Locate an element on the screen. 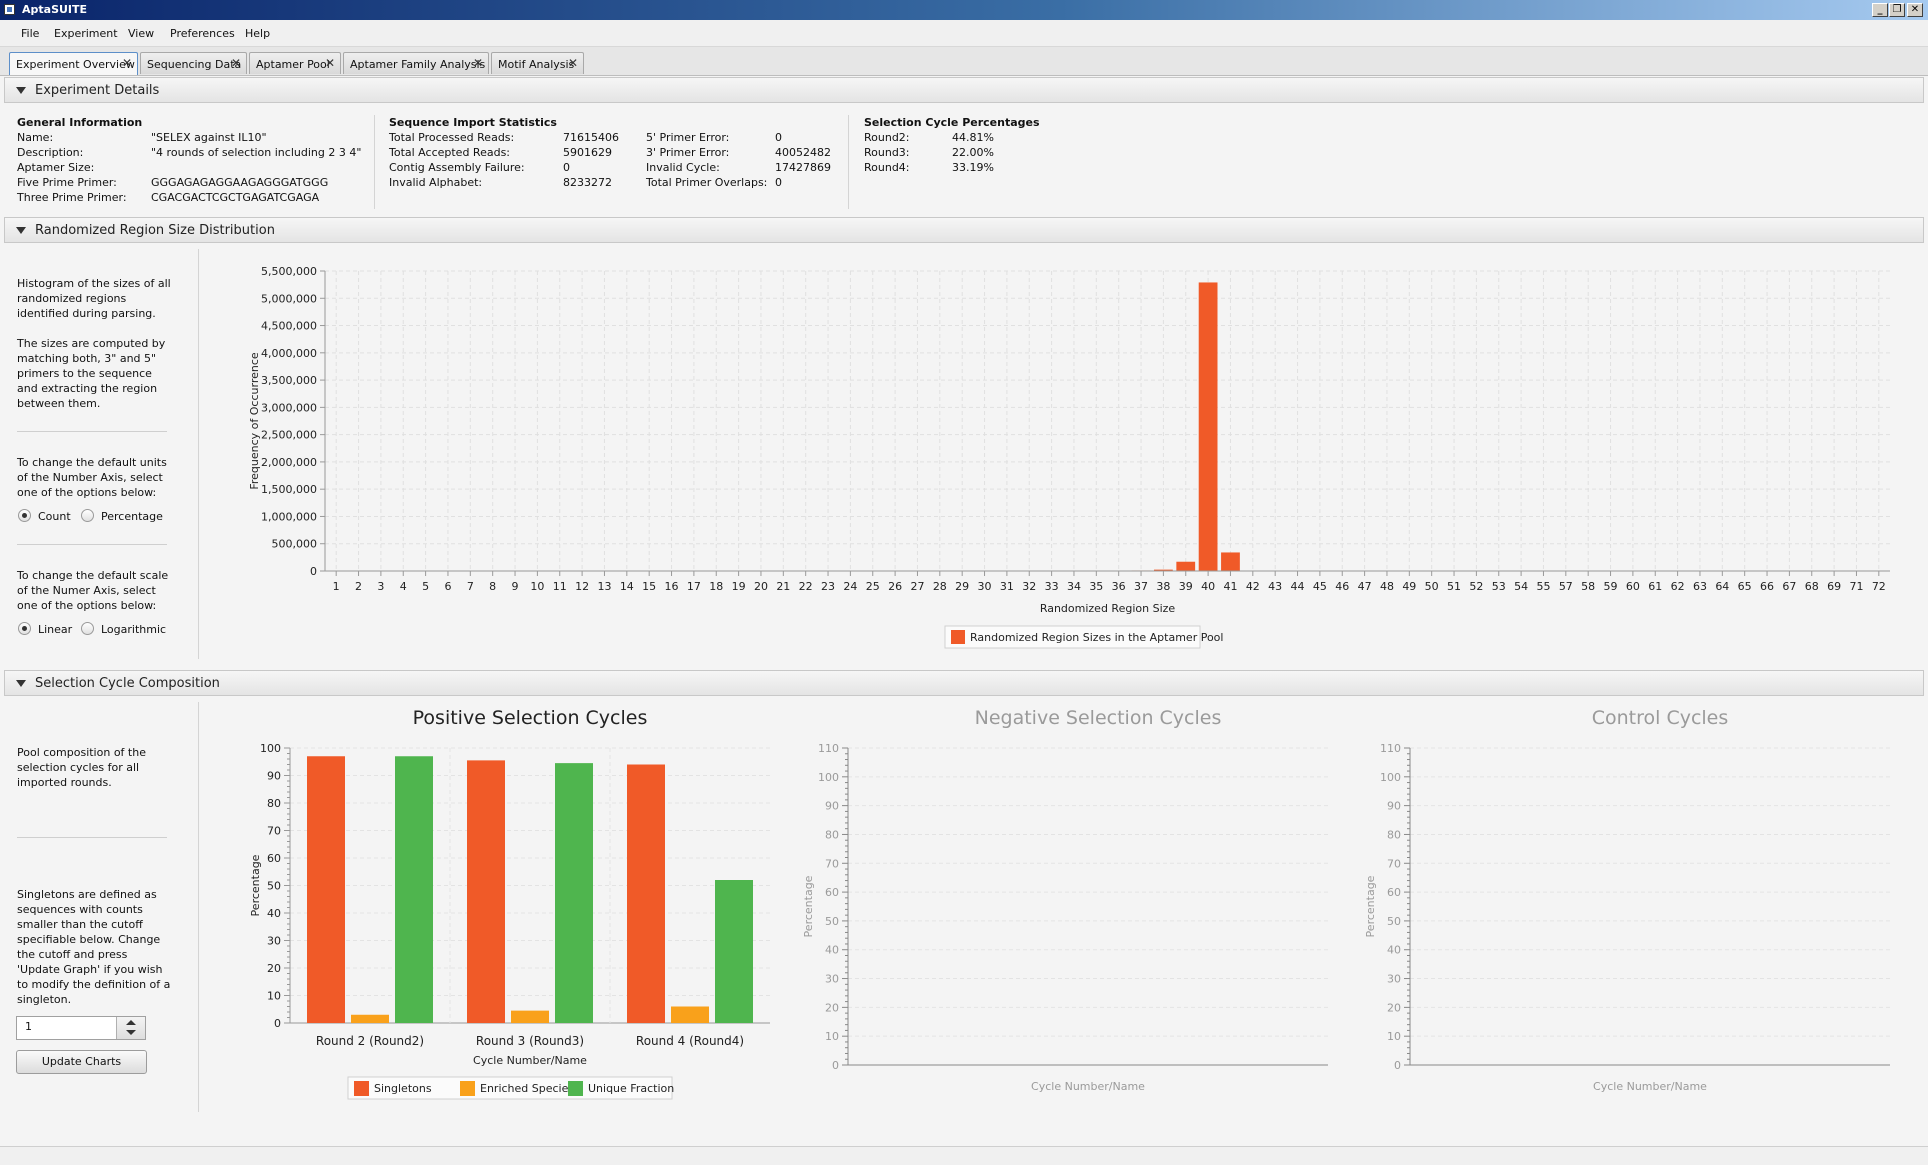  app-icon is located at coordinates (9, 9).